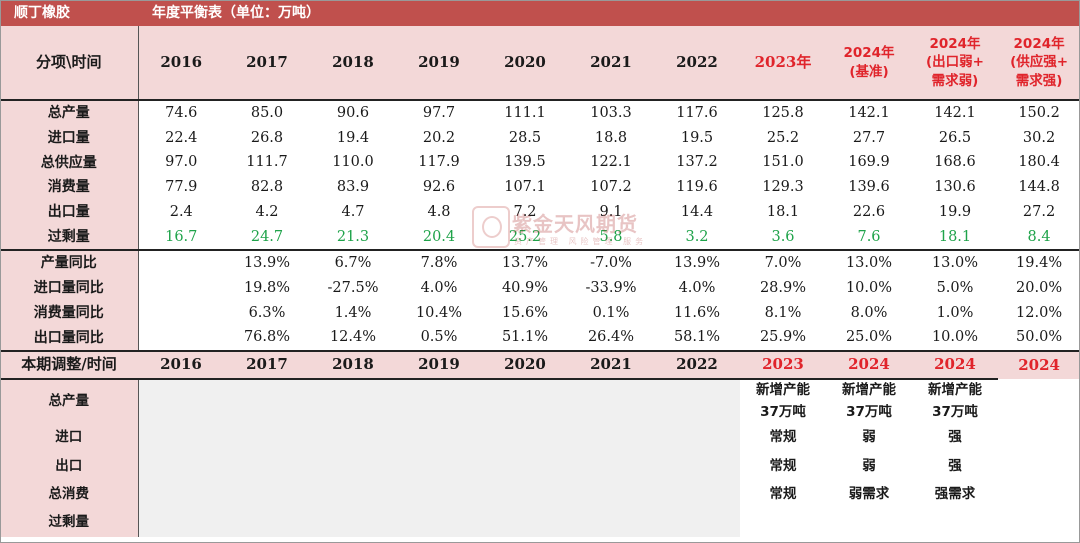 This screenshot has width=1080, height=543. I want to click on balance-value: 117.6, so click(697, 112).